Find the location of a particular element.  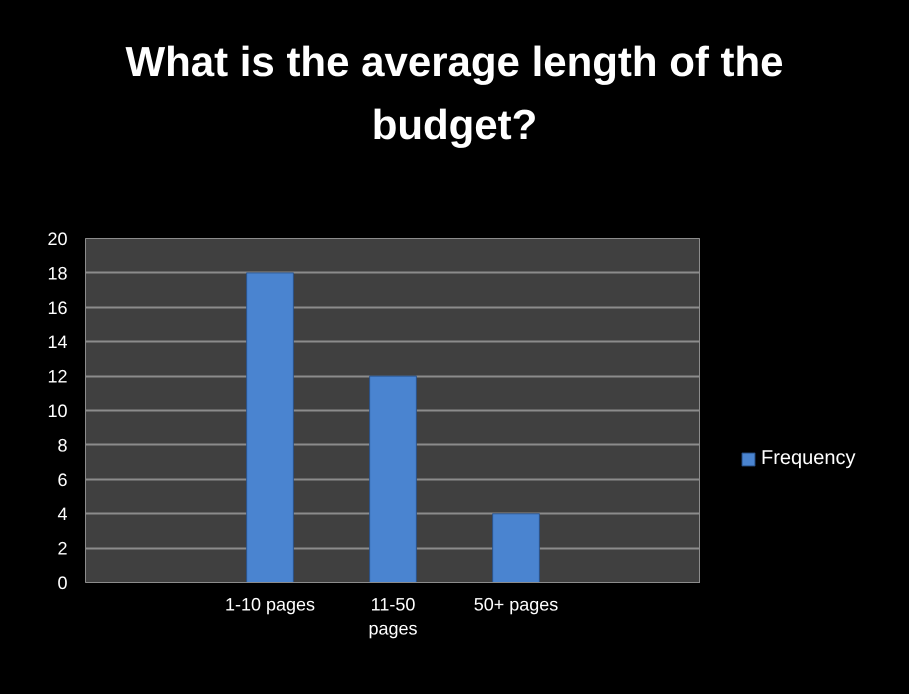

y-tick-label: 20 is located at coordinates (57, 239).